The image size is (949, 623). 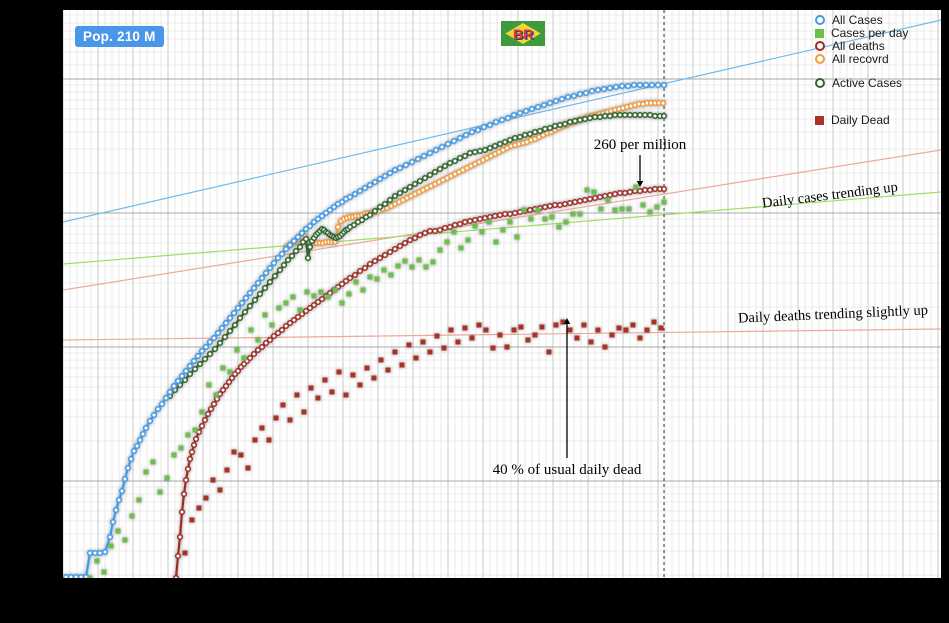 What do you see at coordinates (338, 227) in the screenshot?
I see `all-recovered-marker` at bounding box center [338, 227].